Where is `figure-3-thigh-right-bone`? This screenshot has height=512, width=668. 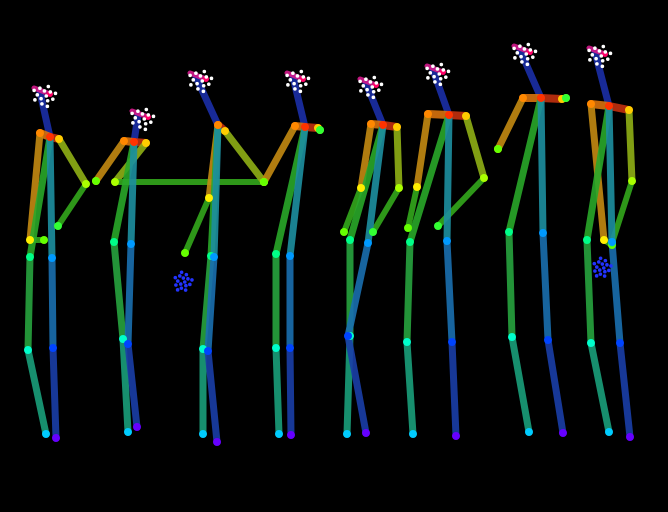
figure-3-thigh-right-bone is located at coordinates (211, 304).